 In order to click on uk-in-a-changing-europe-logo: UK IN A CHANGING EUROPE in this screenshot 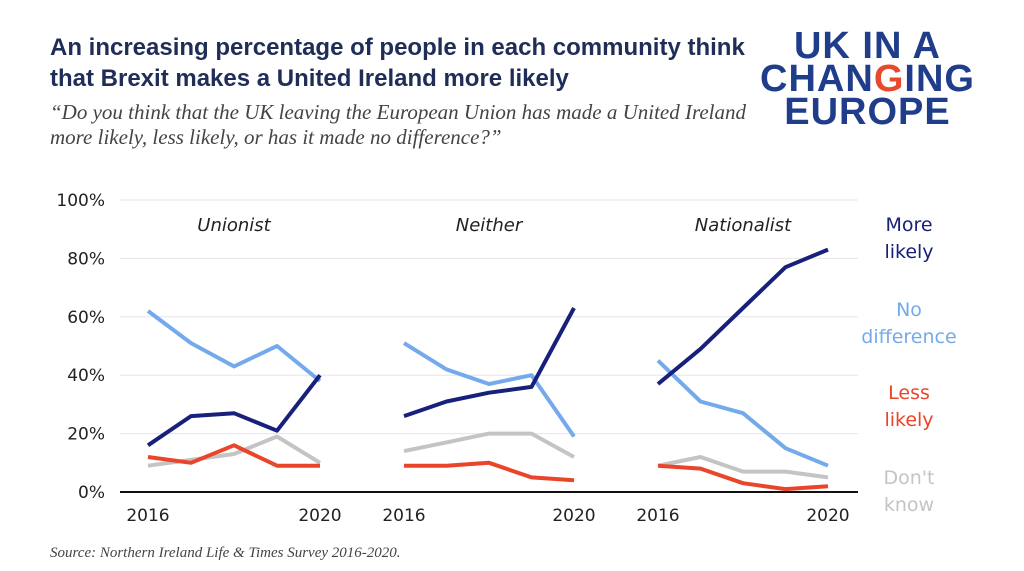, I will do `click(867, 79)`.